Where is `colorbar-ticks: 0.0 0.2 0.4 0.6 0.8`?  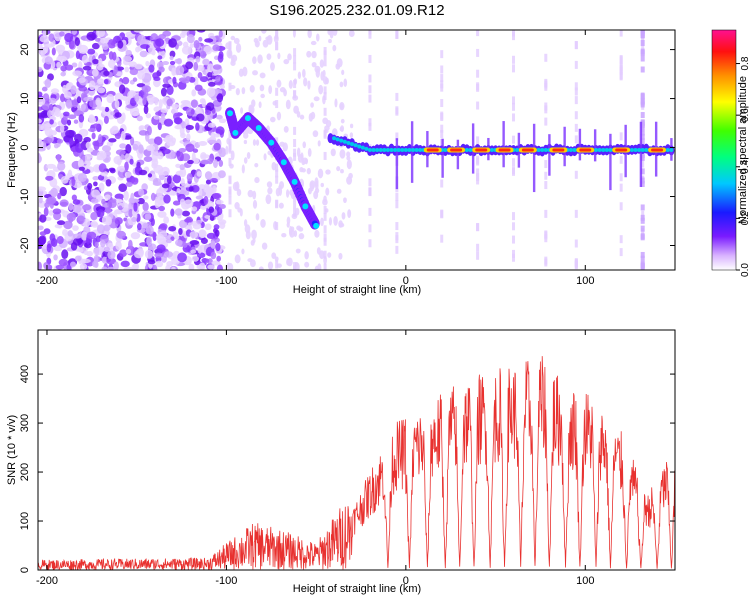
colorbar-ticks: 0.0 0.2 0.4 0.6 0.8 is located at coordinates (743, 166).